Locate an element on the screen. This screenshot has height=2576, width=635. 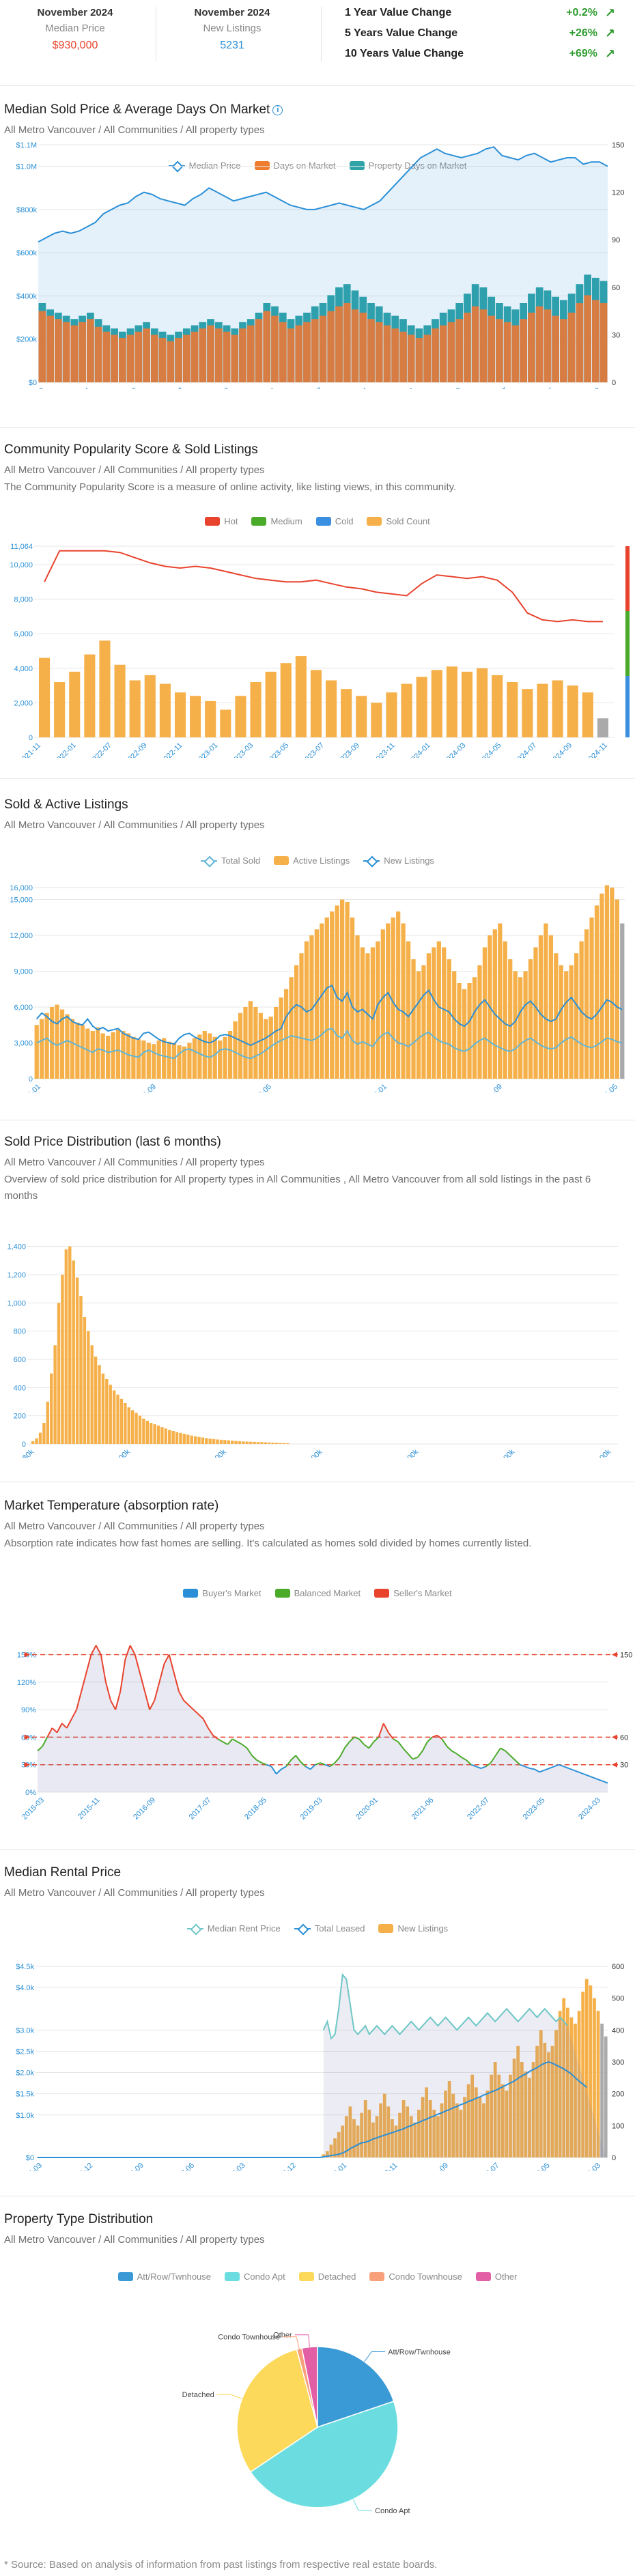
legend-item: Days on Market is located at coordinates (295, 165).